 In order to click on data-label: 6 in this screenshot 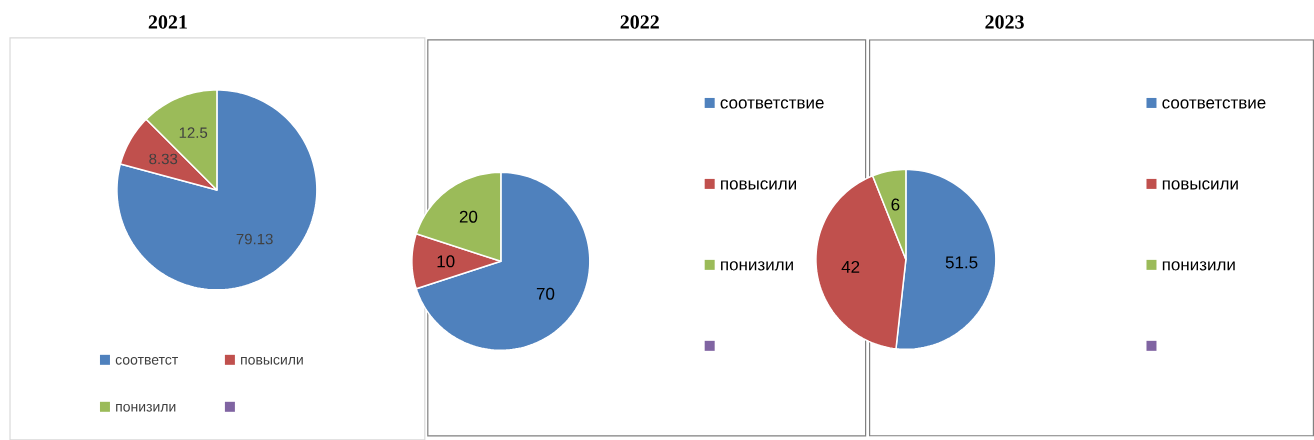, I will do `click(895, 204)`.